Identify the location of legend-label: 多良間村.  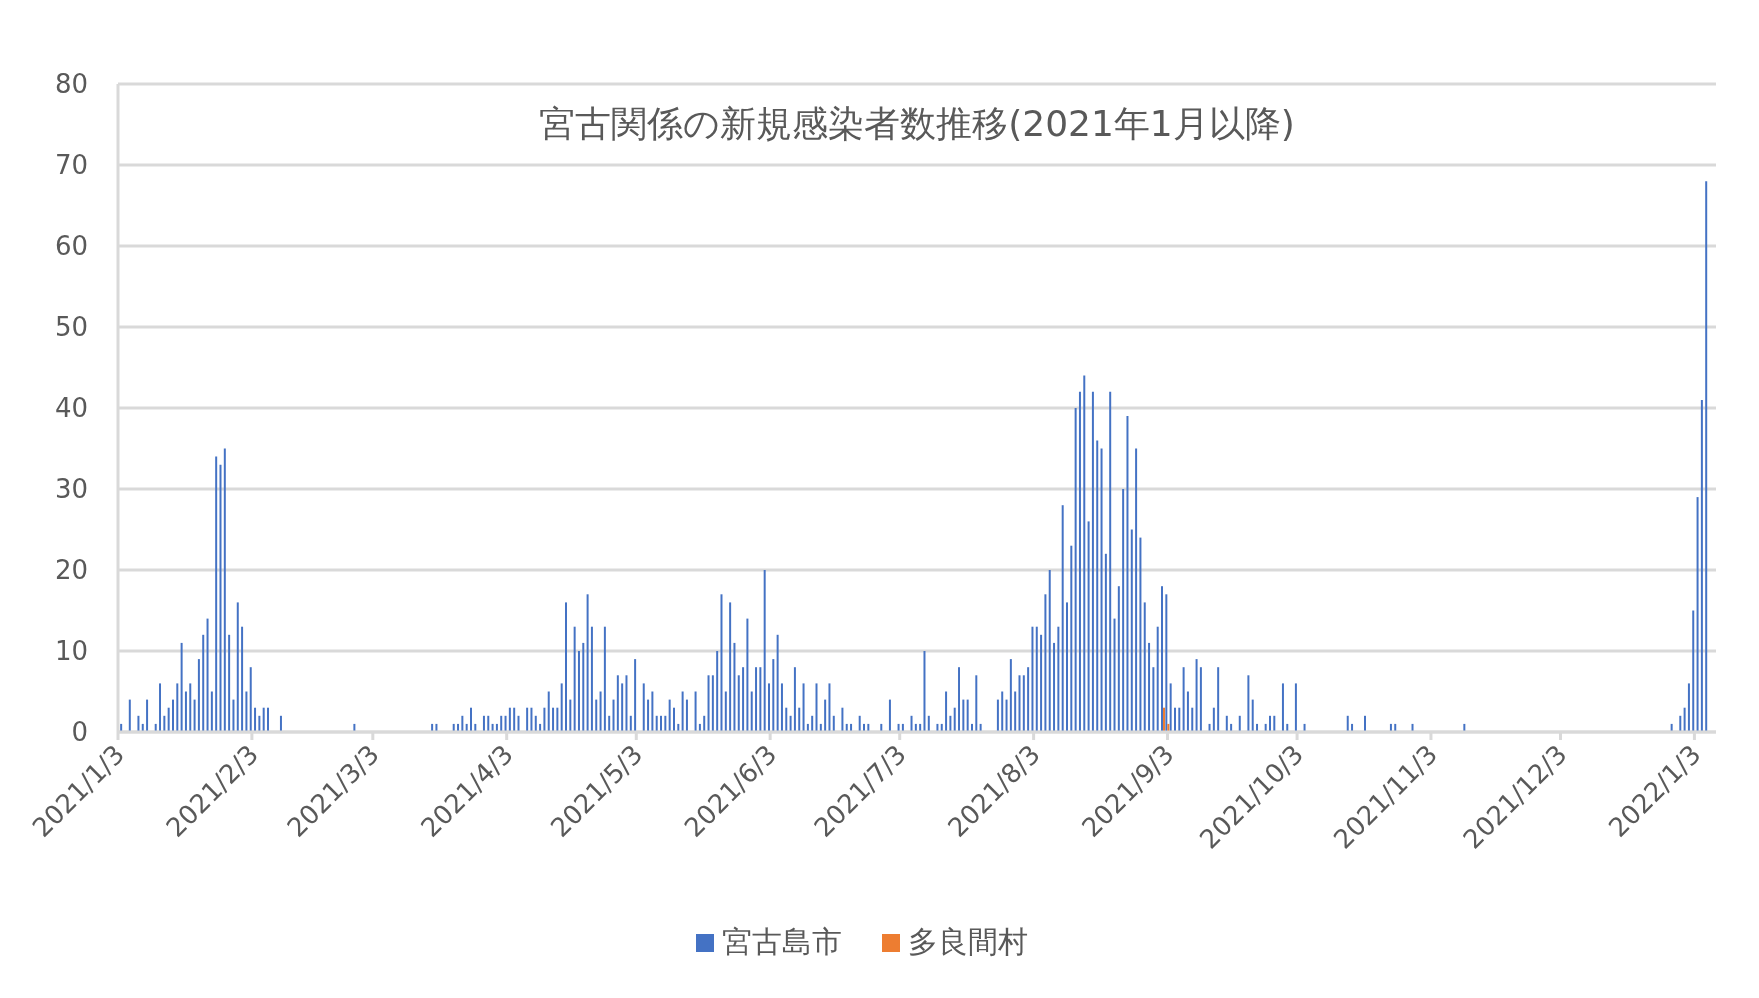
(968, 942).